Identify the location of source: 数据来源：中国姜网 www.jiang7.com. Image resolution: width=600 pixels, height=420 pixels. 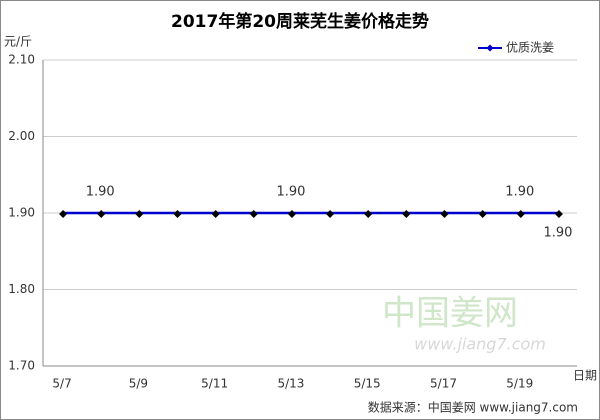
(473, 407).